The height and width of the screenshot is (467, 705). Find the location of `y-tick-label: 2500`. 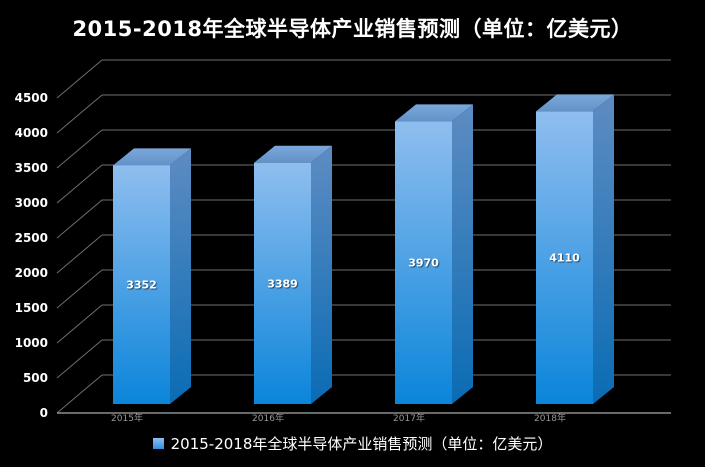

y-tick-label: 2500 is located at coordinates (31, 238).